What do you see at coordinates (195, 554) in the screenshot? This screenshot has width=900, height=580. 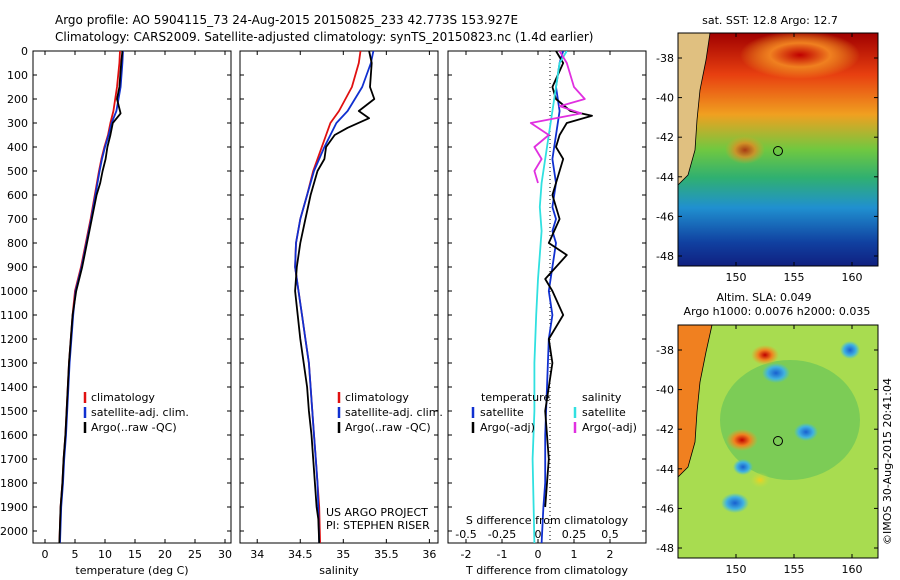 I see `x-tick-label: 25` at bounding box center [195, 554].